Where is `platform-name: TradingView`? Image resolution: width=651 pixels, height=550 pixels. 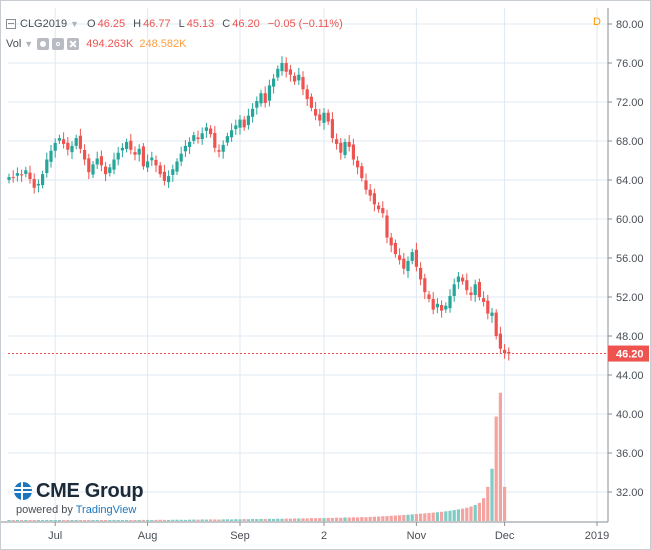
platform-name: TradingView is located at coordinates (106, 510).